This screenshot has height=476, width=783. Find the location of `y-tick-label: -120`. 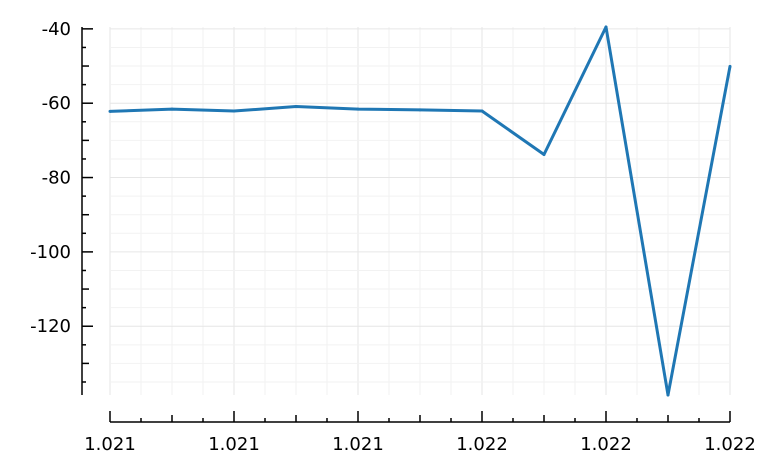

y-tick-label: -120 is located at coordinates (50, 326).